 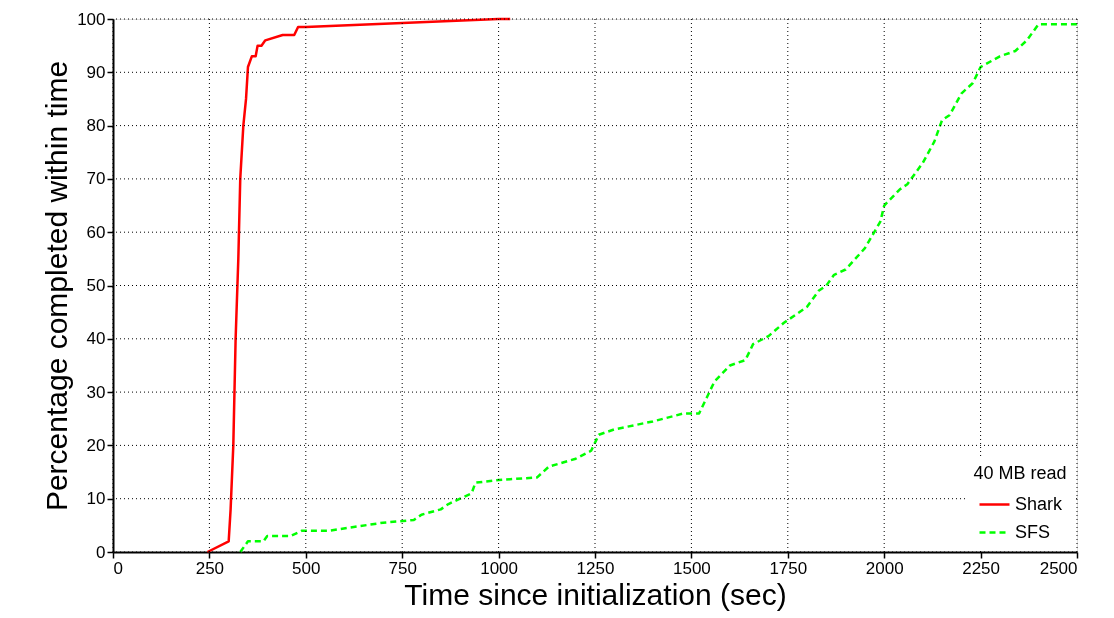 I want to click on legend-label: SFS, so click(x=1033, y=531).